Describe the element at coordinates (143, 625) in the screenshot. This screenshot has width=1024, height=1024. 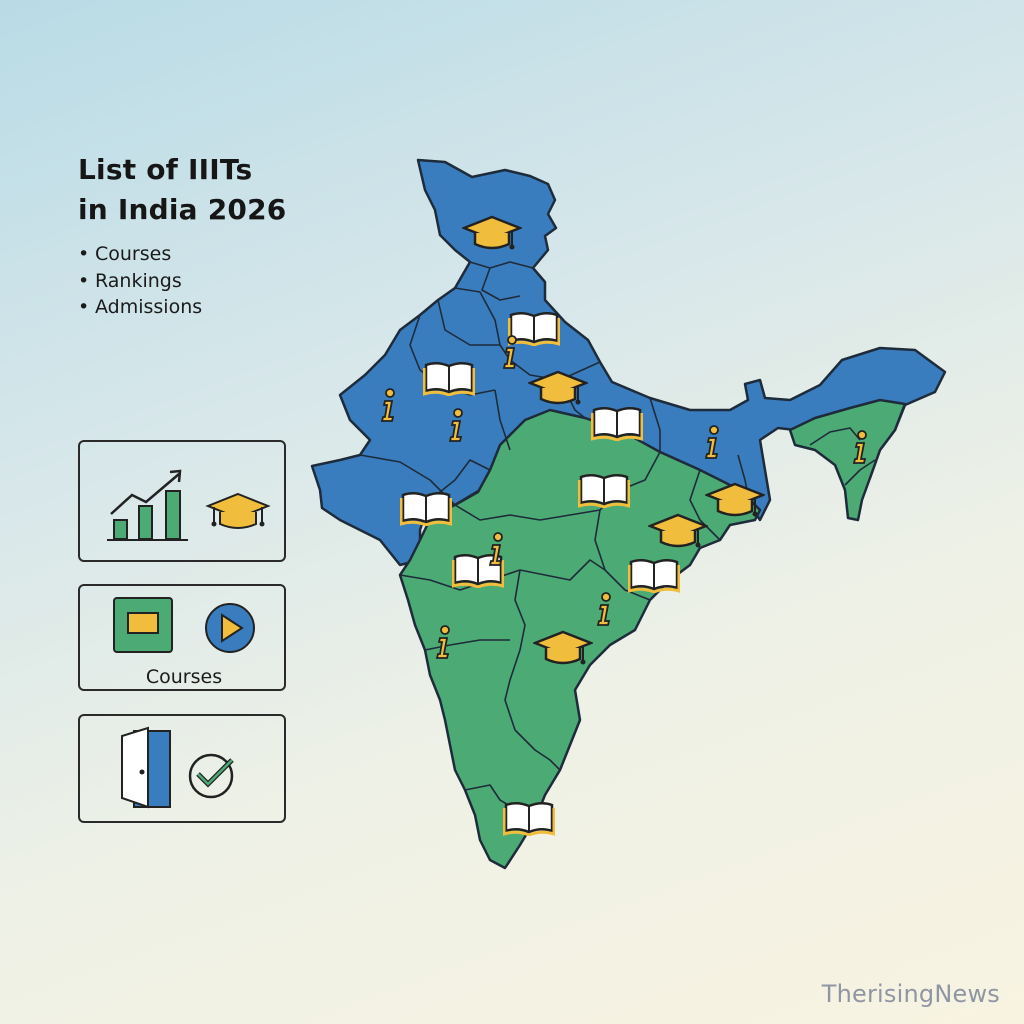
I see `course-material-icon` at that location.